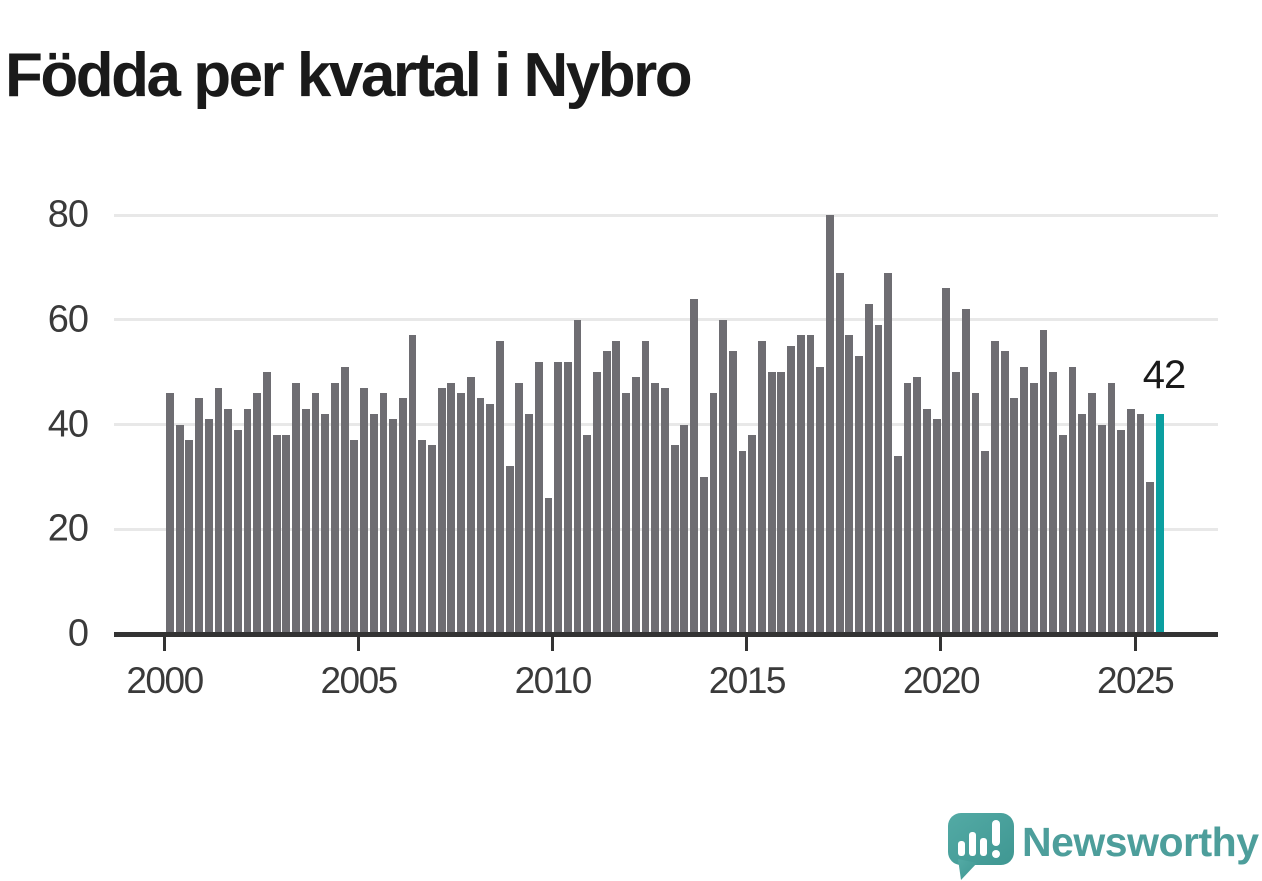 The image size is (1262, 881). I want to click on x-axis-label-2015: 2015, so click(747, 680).